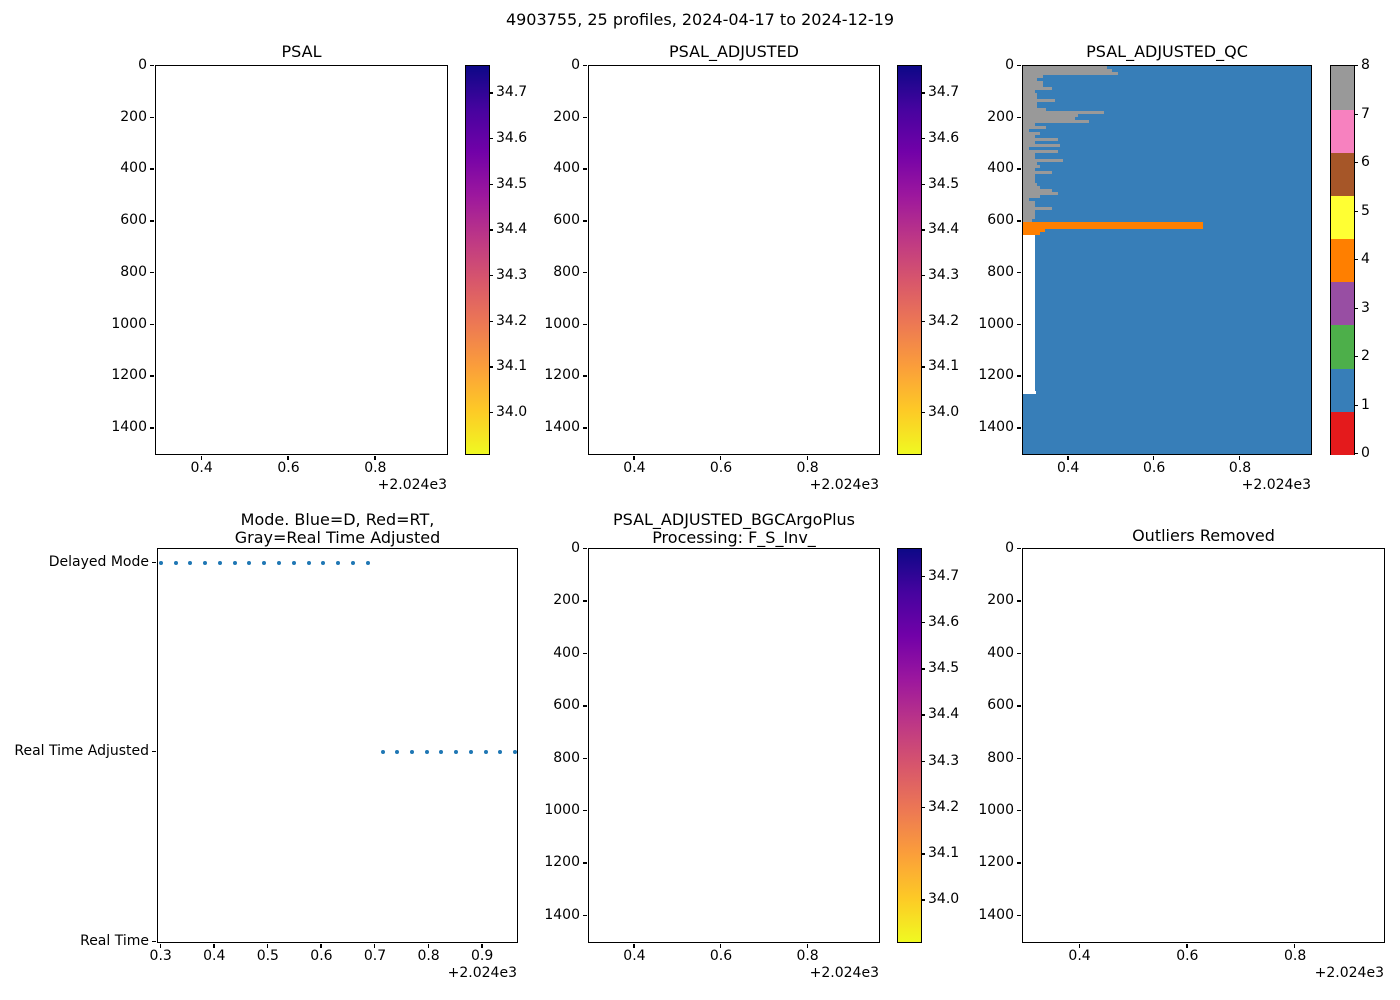  What do you see at coordinates (734, 519) in the screenshot?
I see `bgc-title-line1: PSAL_ADJUSTED_BGCArgoPlus` at bounding box center [734, 519].